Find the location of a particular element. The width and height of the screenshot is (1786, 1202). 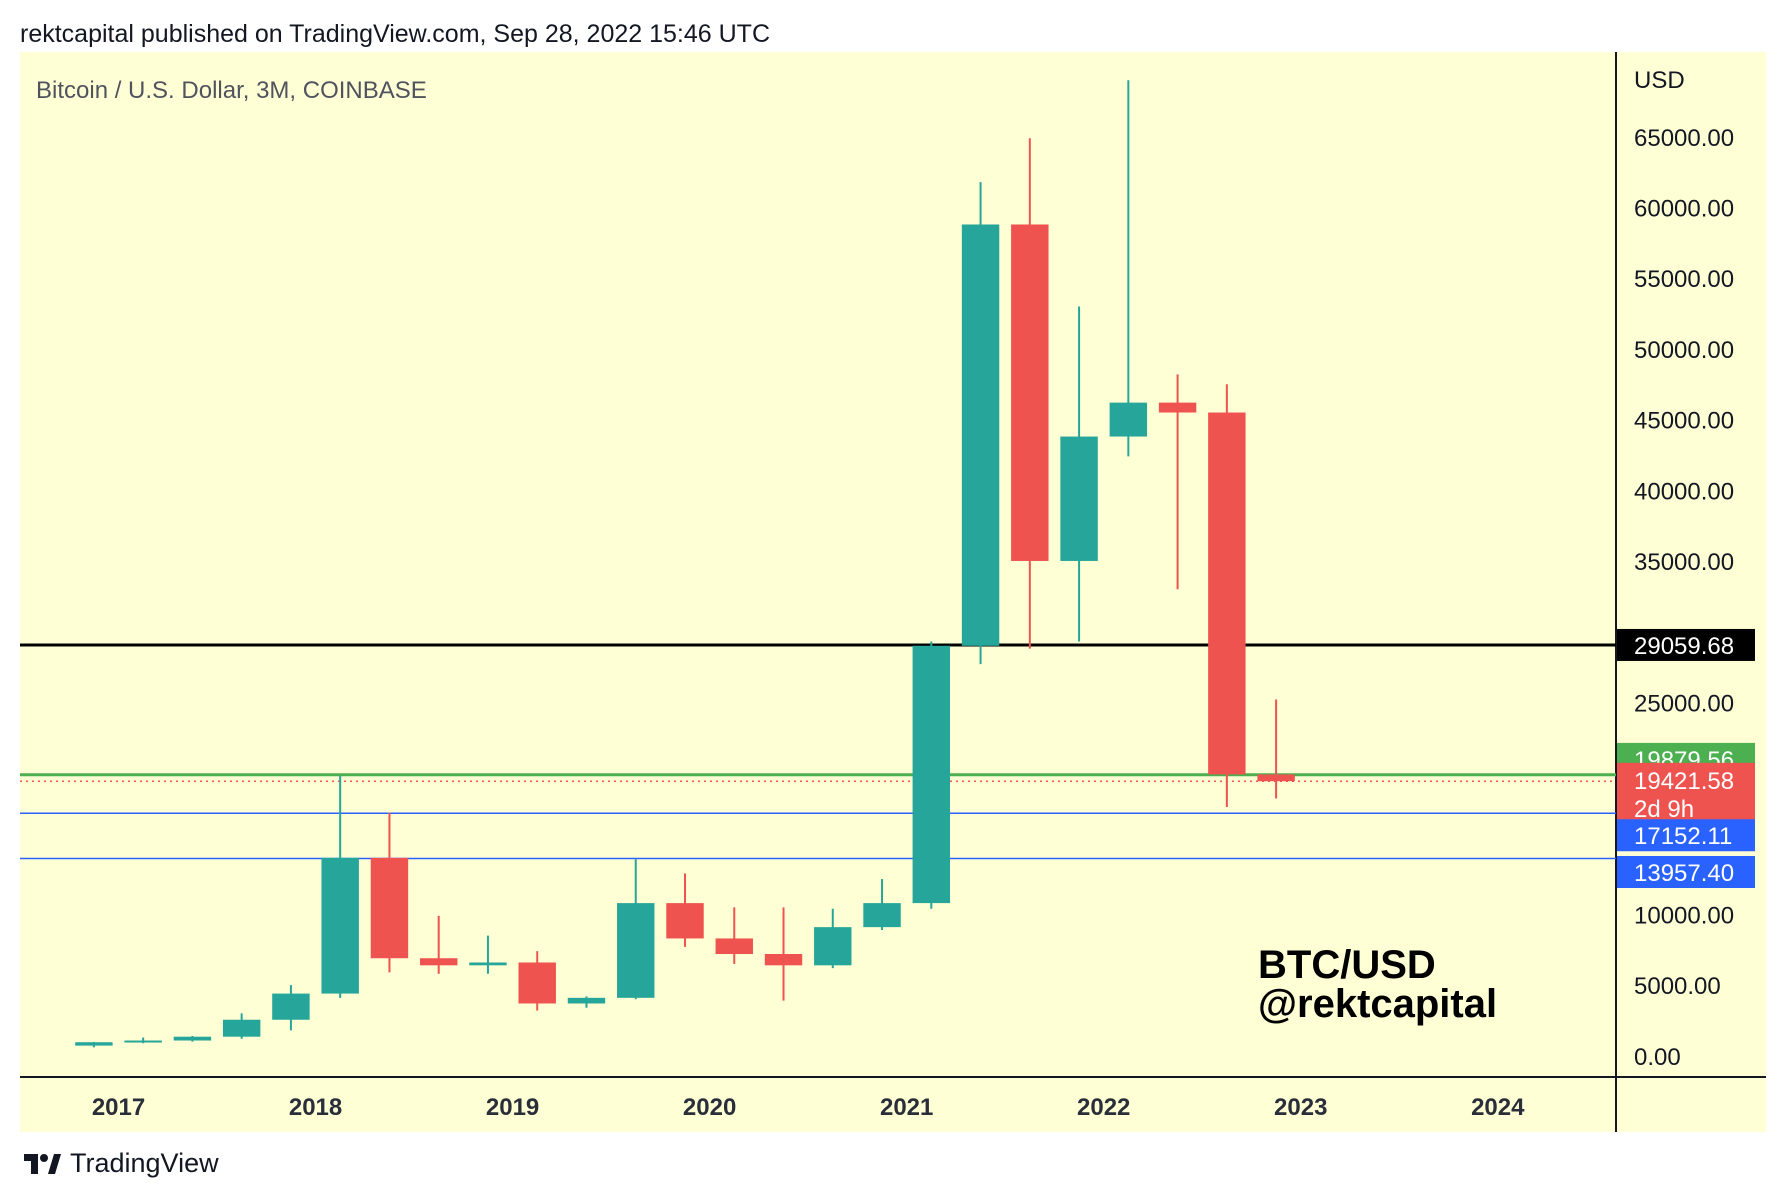

currency-label: USD is located at coordinates (1659, 80).